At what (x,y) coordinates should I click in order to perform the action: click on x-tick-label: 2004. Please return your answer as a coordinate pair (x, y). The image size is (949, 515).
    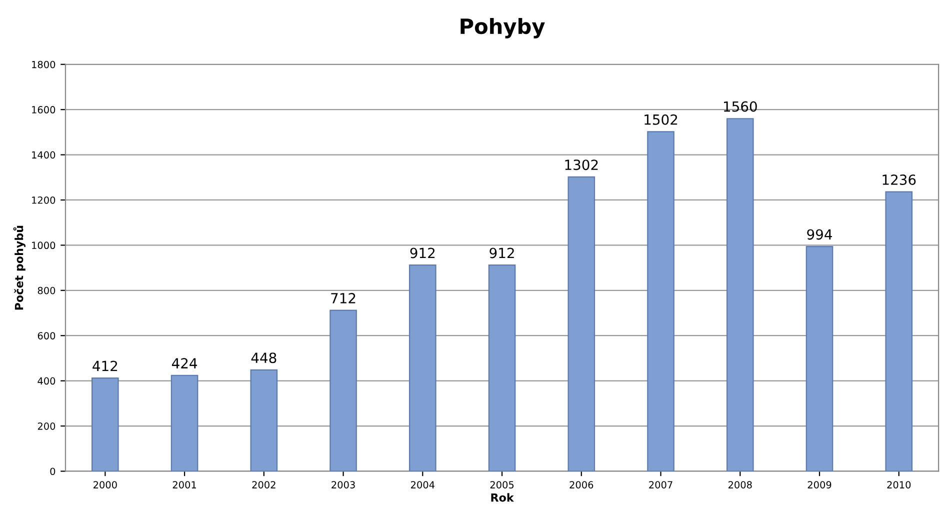
    Looking at the image, I should click on (422, 484).